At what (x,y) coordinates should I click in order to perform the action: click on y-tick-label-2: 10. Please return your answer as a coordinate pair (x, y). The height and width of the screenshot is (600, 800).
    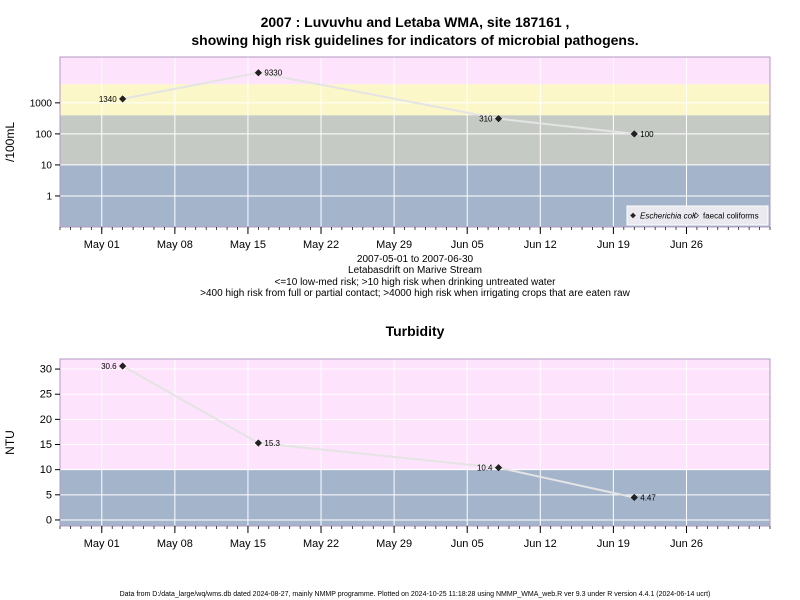
    Looking at the image, I should click on (46, 470).